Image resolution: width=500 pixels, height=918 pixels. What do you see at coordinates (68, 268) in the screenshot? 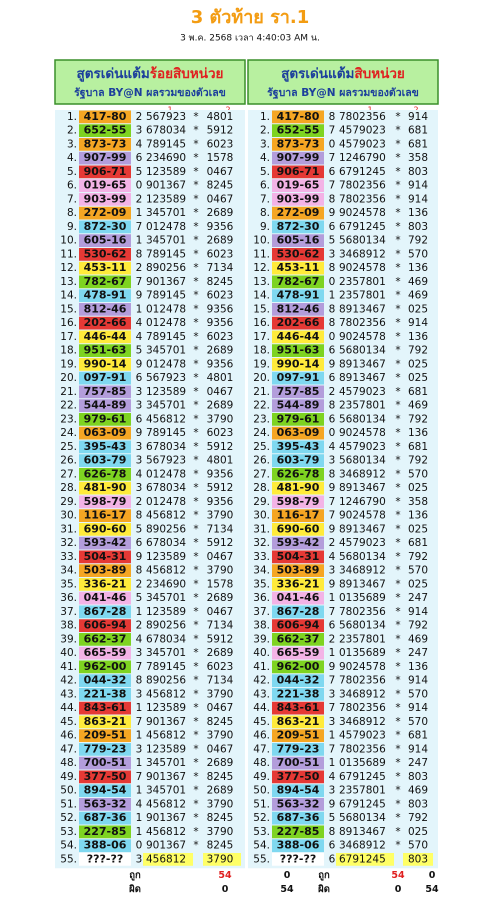
I see `row-number: 12.` at bounding box center [68, 268].